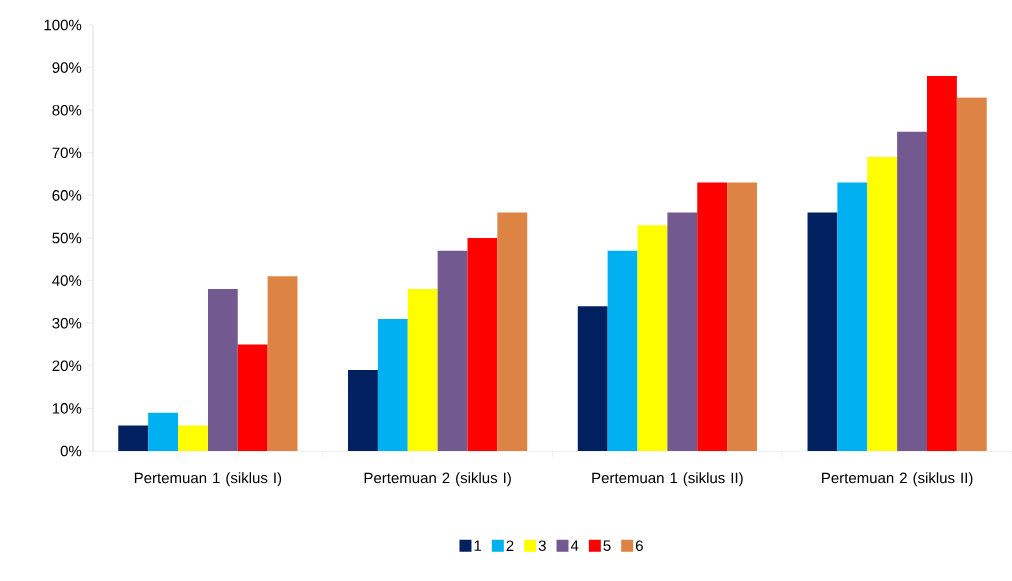 This screenshot has height=581, width=1012. Describe the element at coordinates (67, 195) in the screenshot. I see `y-tick-label: 60%` at that location.